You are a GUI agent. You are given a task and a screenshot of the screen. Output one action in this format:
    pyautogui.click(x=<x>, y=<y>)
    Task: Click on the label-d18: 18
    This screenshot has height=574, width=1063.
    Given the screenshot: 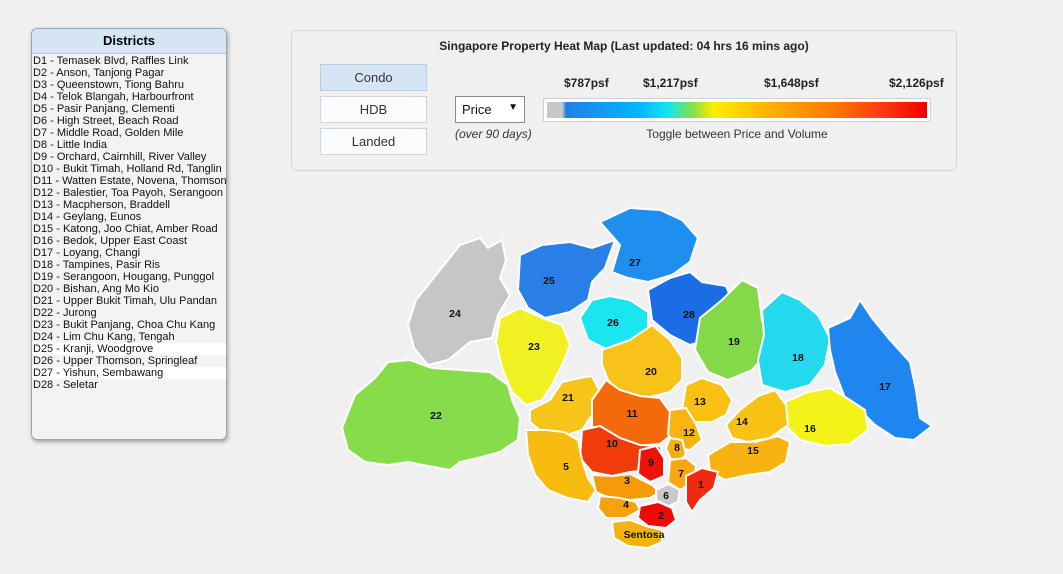 What is the action you would take?
    pyautogui.click(x=798, y=358)
    